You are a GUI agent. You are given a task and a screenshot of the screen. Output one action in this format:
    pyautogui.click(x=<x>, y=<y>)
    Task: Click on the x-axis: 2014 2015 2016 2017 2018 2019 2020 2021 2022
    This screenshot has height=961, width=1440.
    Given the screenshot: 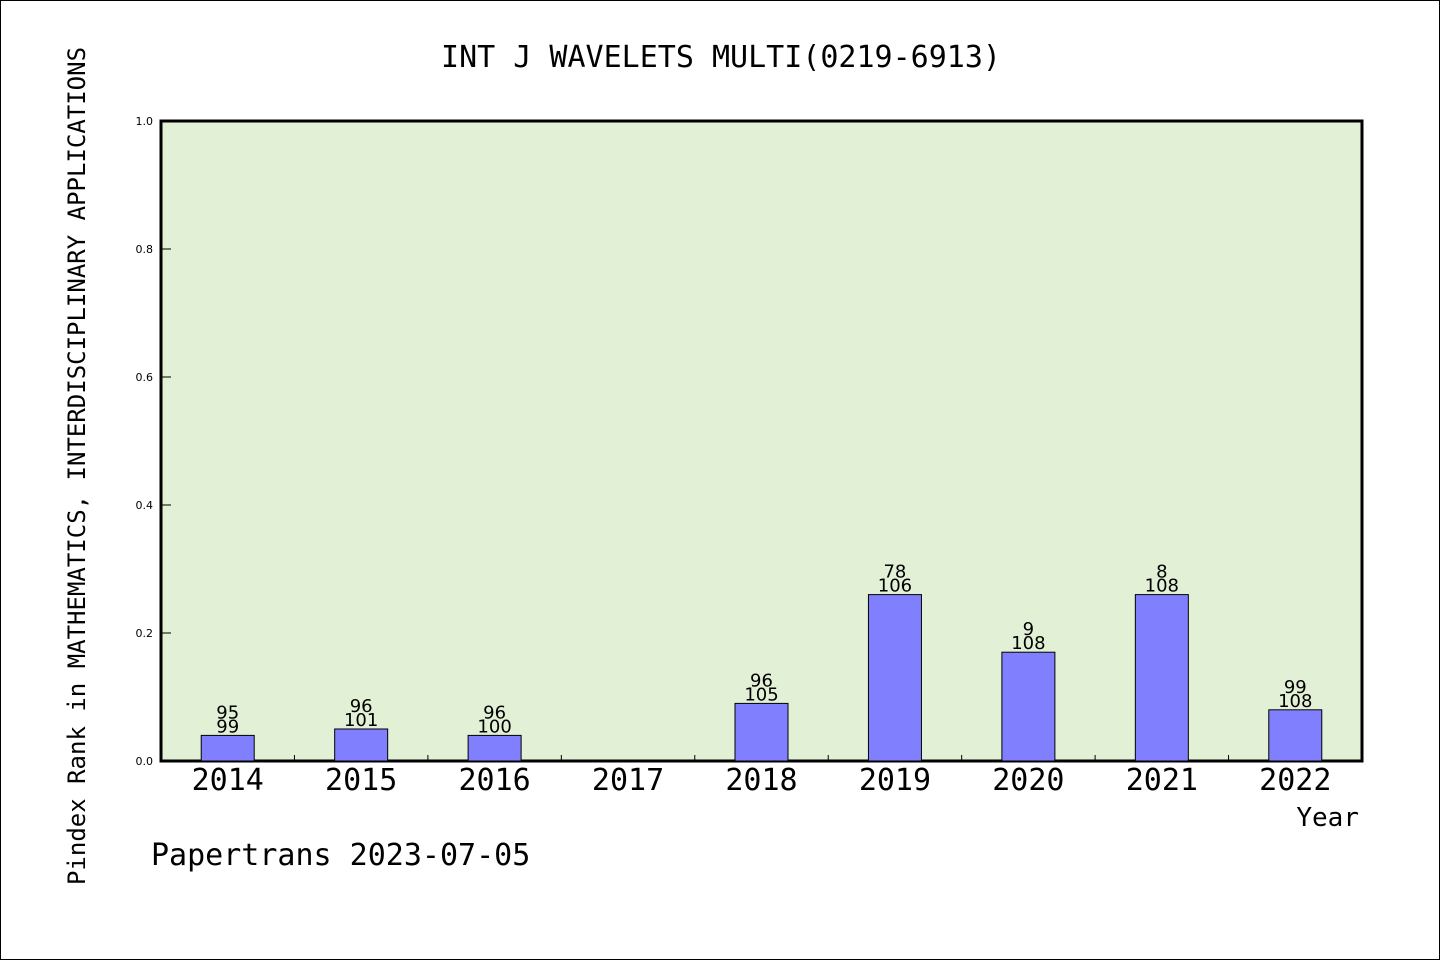 What is the action you would take?
    pyautogui.click(x=761, y=776)
    